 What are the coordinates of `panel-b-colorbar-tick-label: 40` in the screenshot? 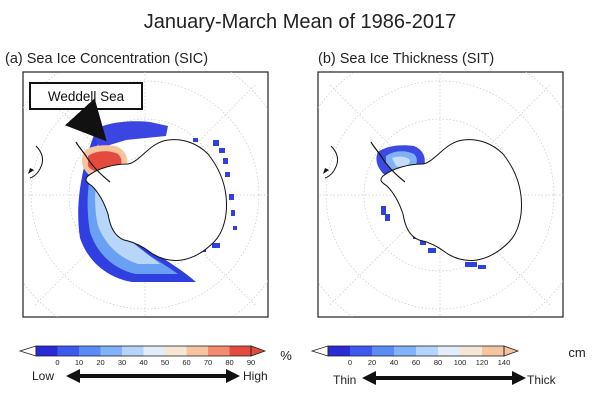 It's located at (394, 362).